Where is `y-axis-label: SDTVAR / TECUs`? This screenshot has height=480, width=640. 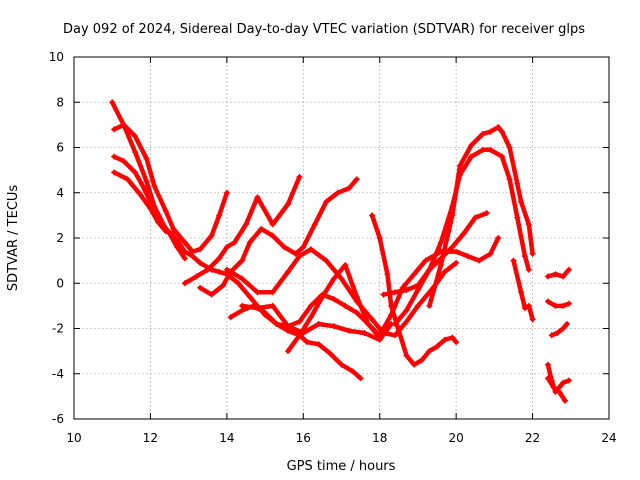
y-axis-label: SDTVAR / TECUs is located at coordinates (13, 238).